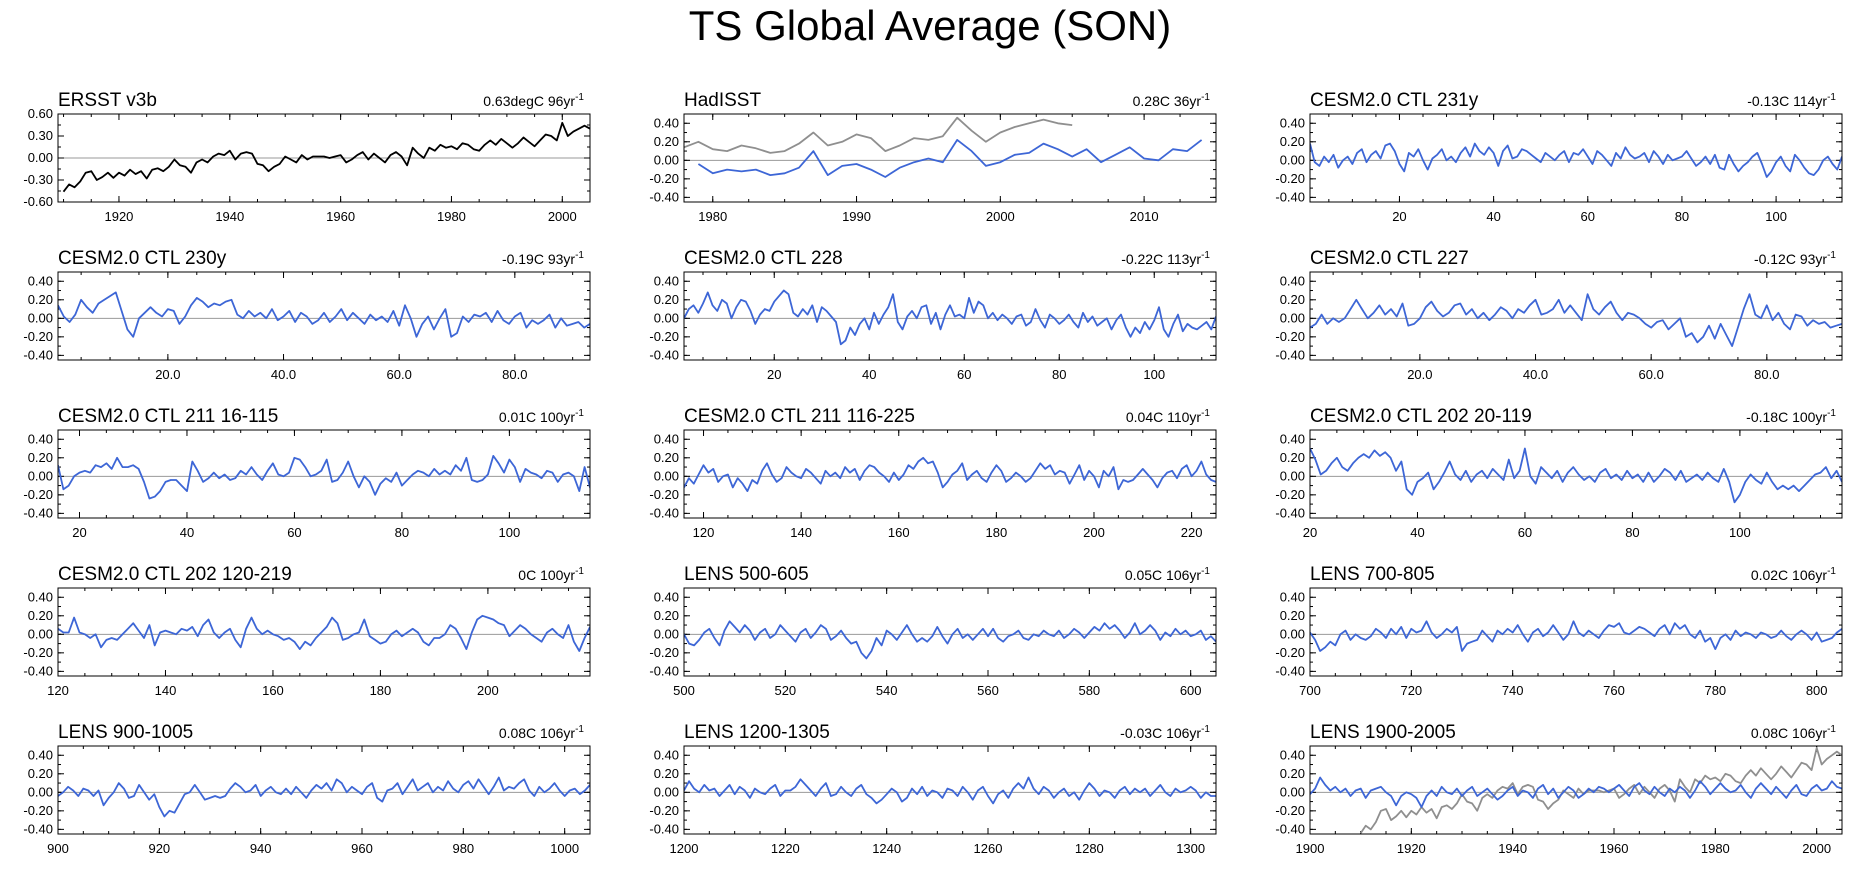 The height and width of the screenshot is (874, 1861). Describe the element at coordinates (261, 848) in the screenshot. I see `x-tick-label: 940` at that location.